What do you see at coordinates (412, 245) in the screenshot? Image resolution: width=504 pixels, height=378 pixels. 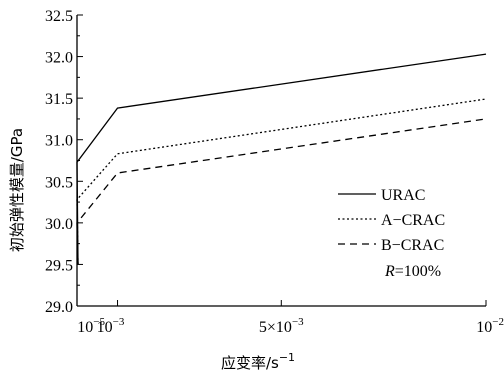 I see `legend-label: B−CRAC` at bounding box center [412, 245].